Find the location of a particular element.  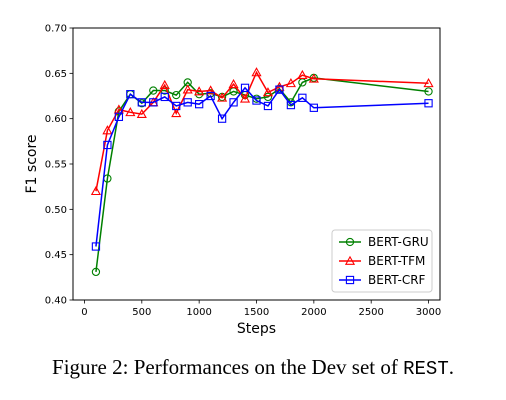

legend-marker-bert-gru is located at coordinates (350, 242).